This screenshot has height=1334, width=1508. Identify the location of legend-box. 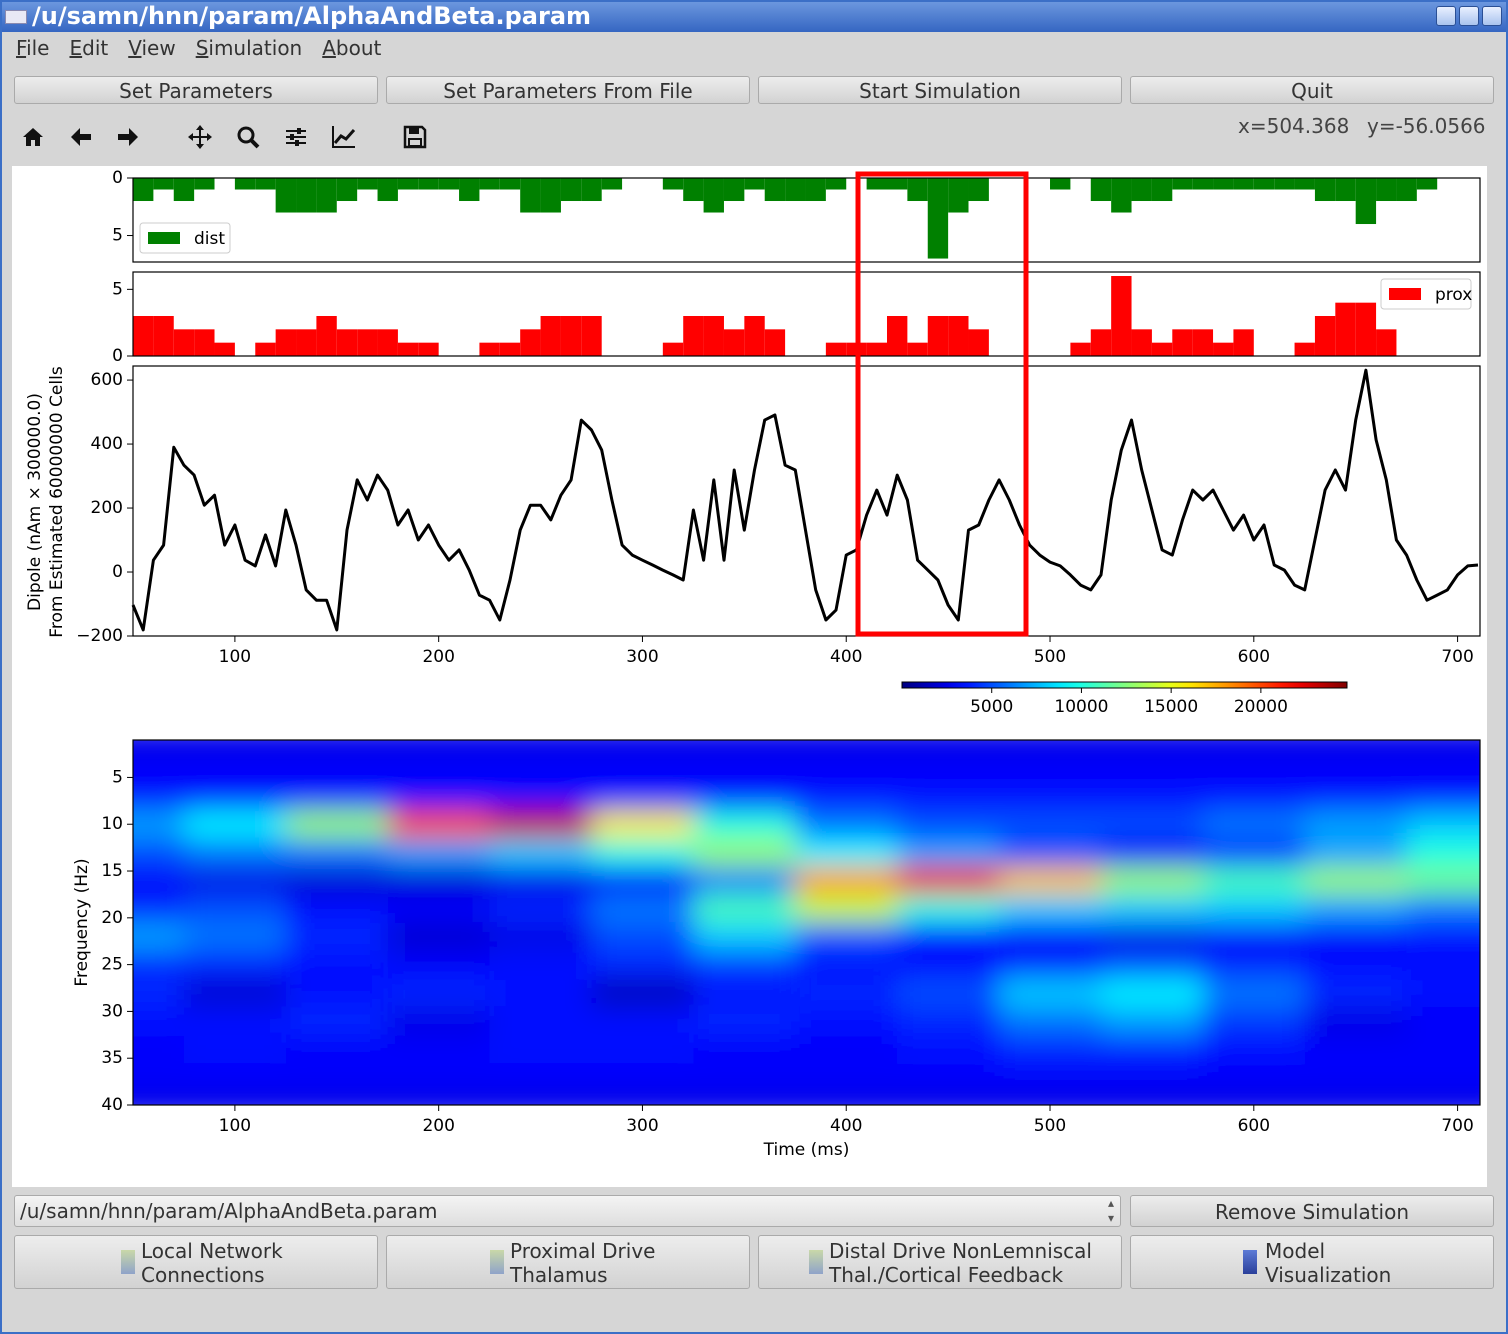
(1426, 294).